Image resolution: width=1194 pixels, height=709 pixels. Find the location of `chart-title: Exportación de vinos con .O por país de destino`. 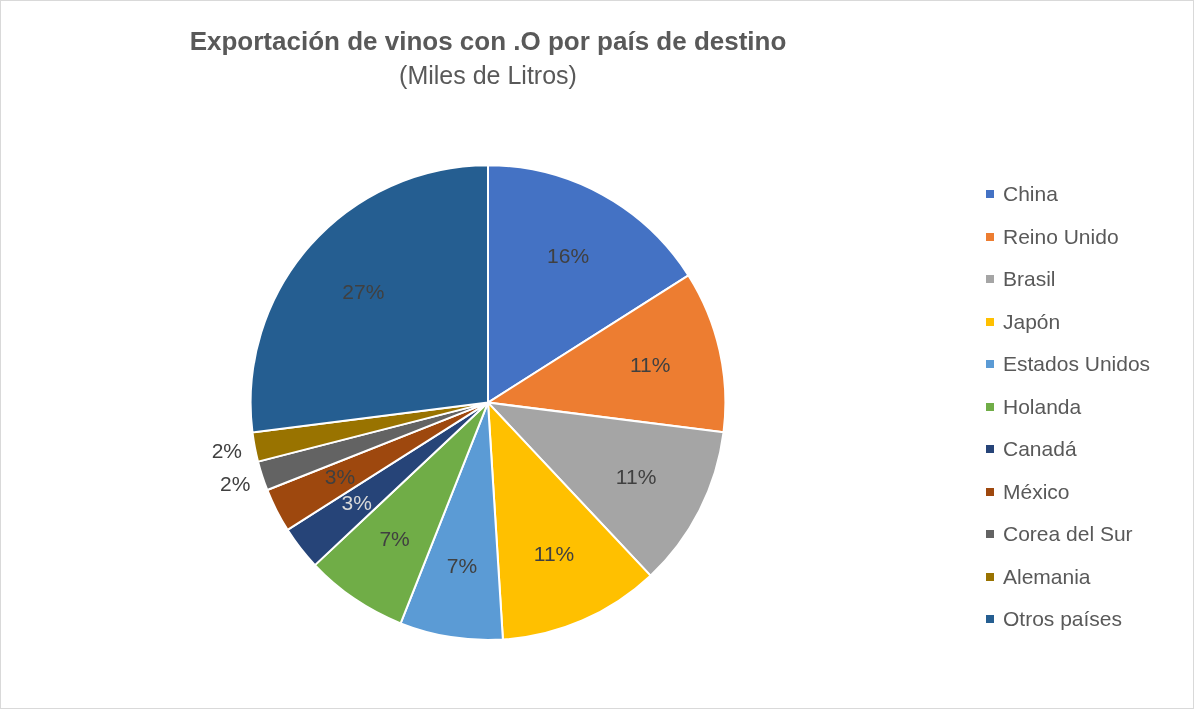

chart-title: Exportación de vinos con .O por país de destino is located at coordinates (488, 40).